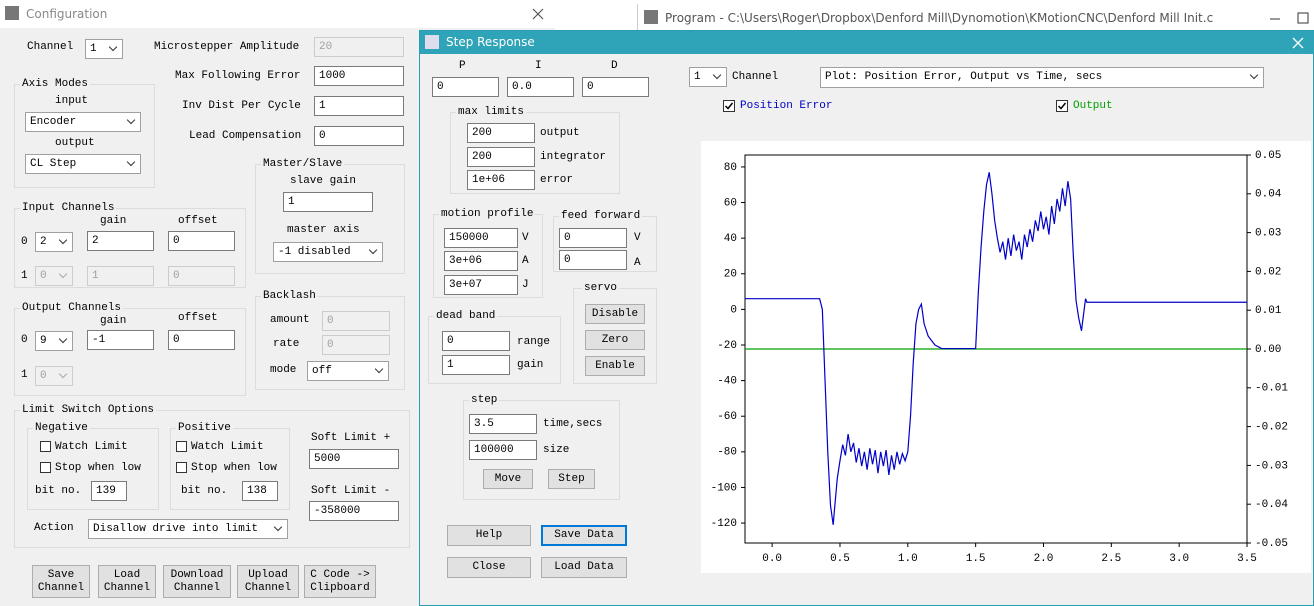  I want to click on dropdown: CL Step, so click(83, 164).